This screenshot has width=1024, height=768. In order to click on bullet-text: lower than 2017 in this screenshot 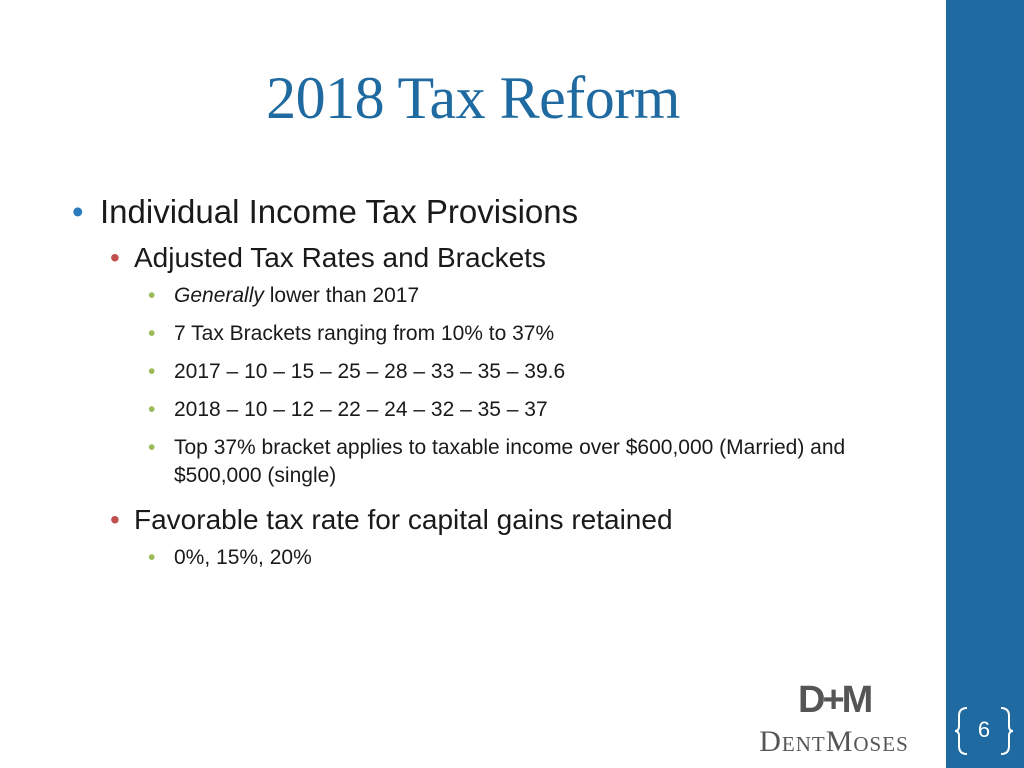, I will do `click(341, 295)`.